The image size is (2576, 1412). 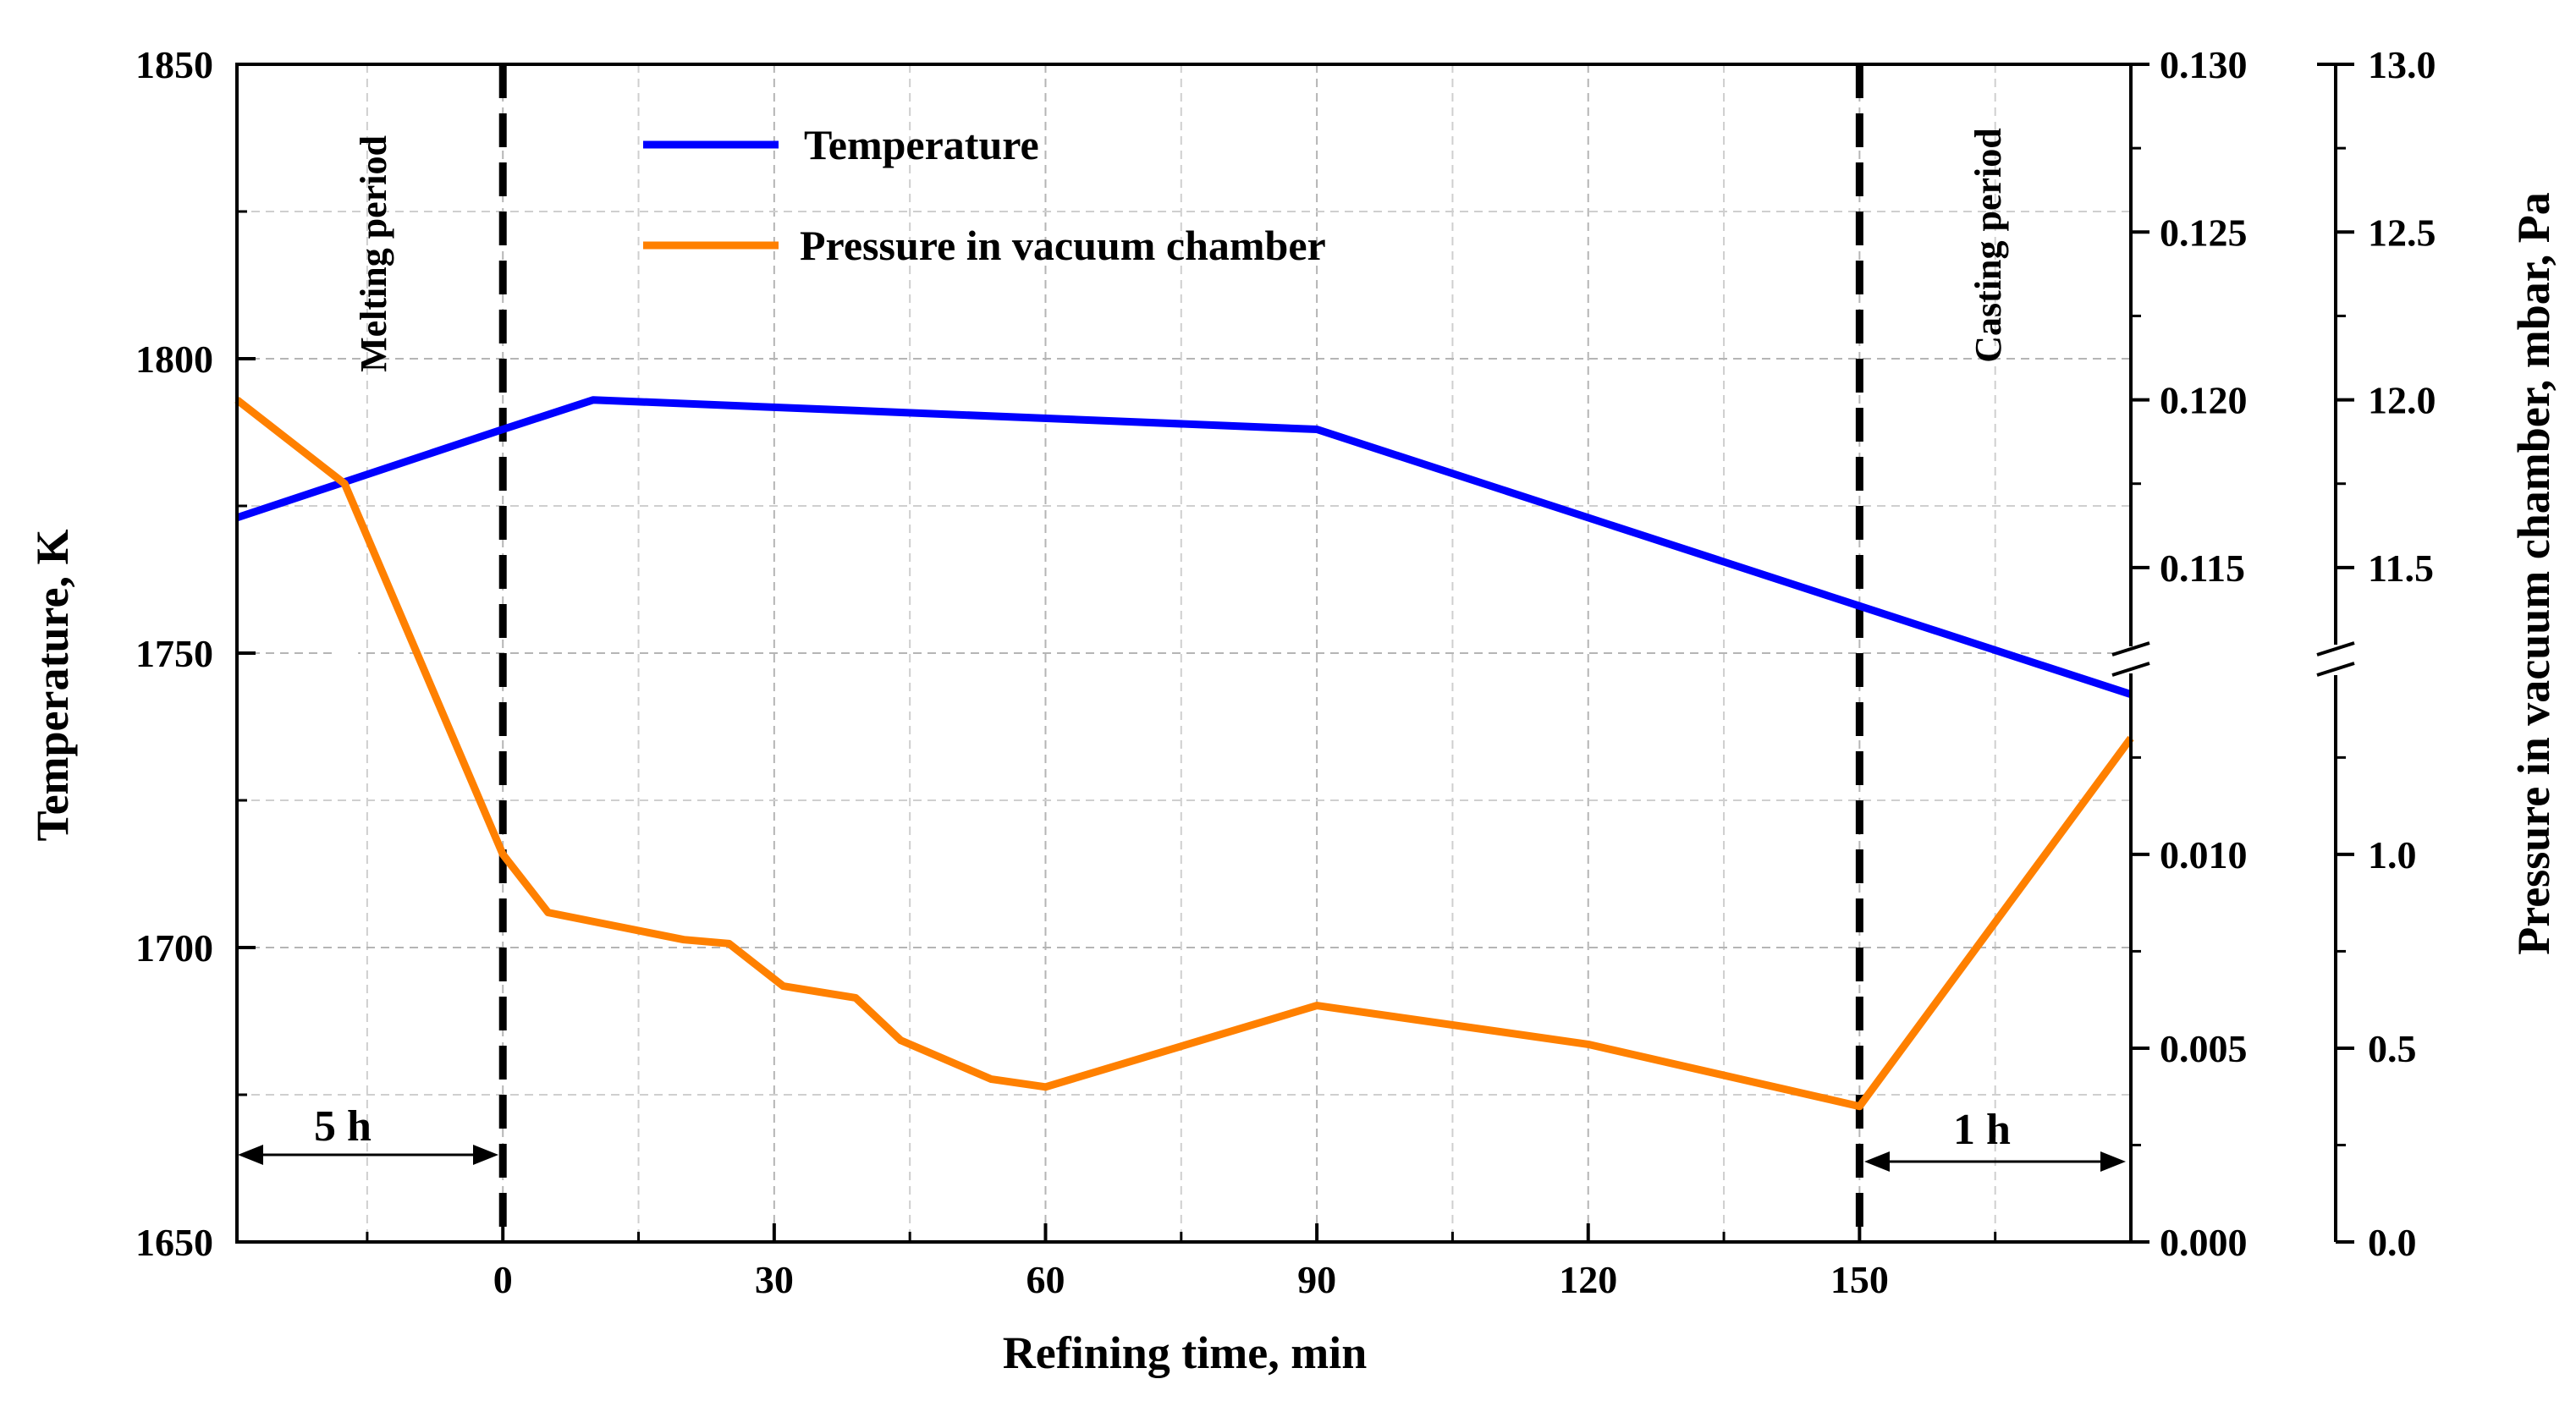 I want to click on x-tick-label: 0, so click(x=503, y=1279).